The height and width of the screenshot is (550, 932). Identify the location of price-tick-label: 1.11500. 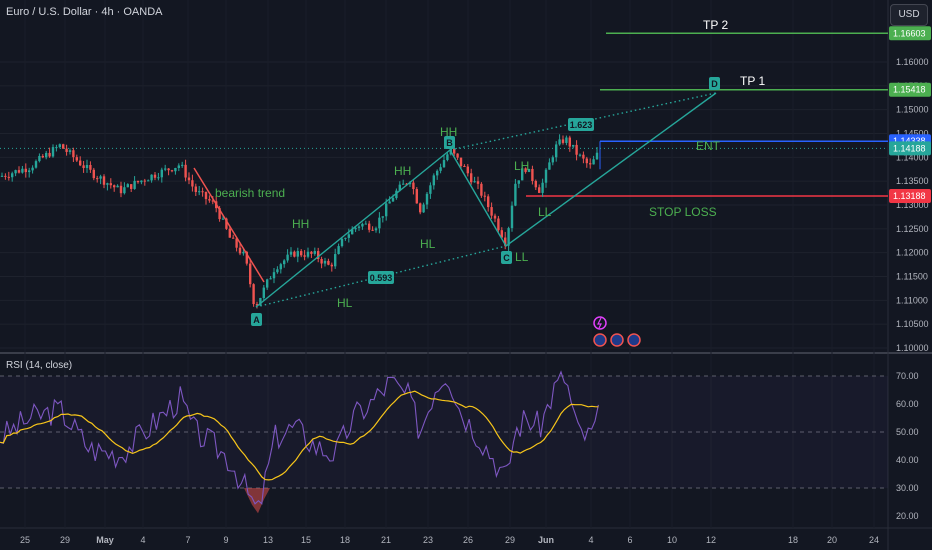
(912, 277).